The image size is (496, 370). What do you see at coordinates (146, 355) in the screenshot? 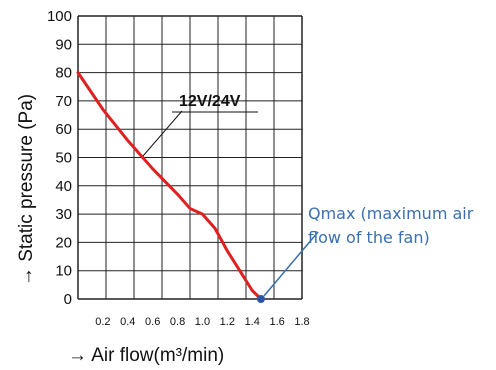
I see `x-axis-label: → Air flow(m³/min)` at bounding box center [146, 355].